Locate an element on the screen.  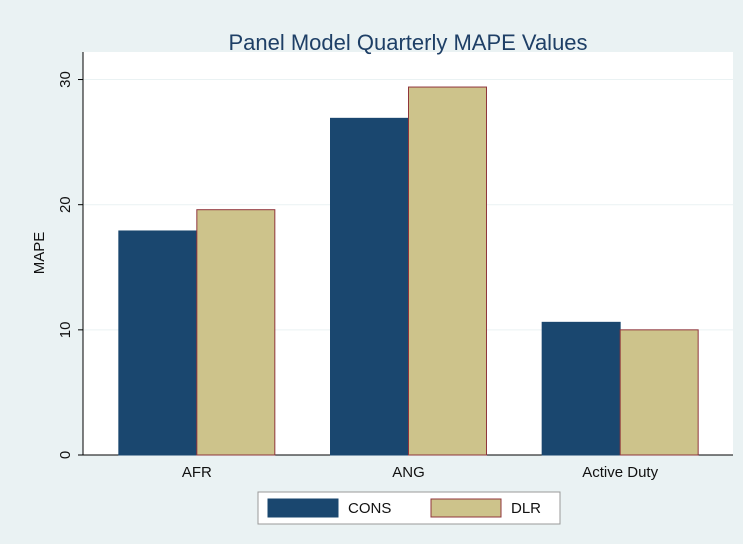
chart-title: Panel Model Quarterly MAPE Values is located at coordinates (407, 42).